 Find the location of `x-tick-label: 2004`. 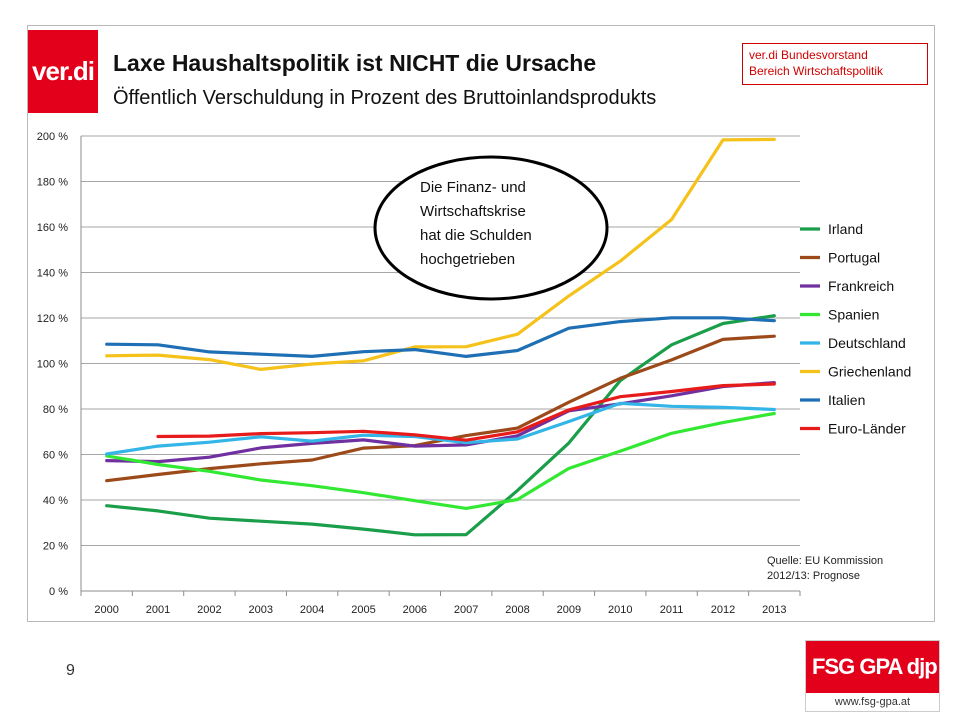

x-tick-label: 2004 is located at coordinates (312, 610).